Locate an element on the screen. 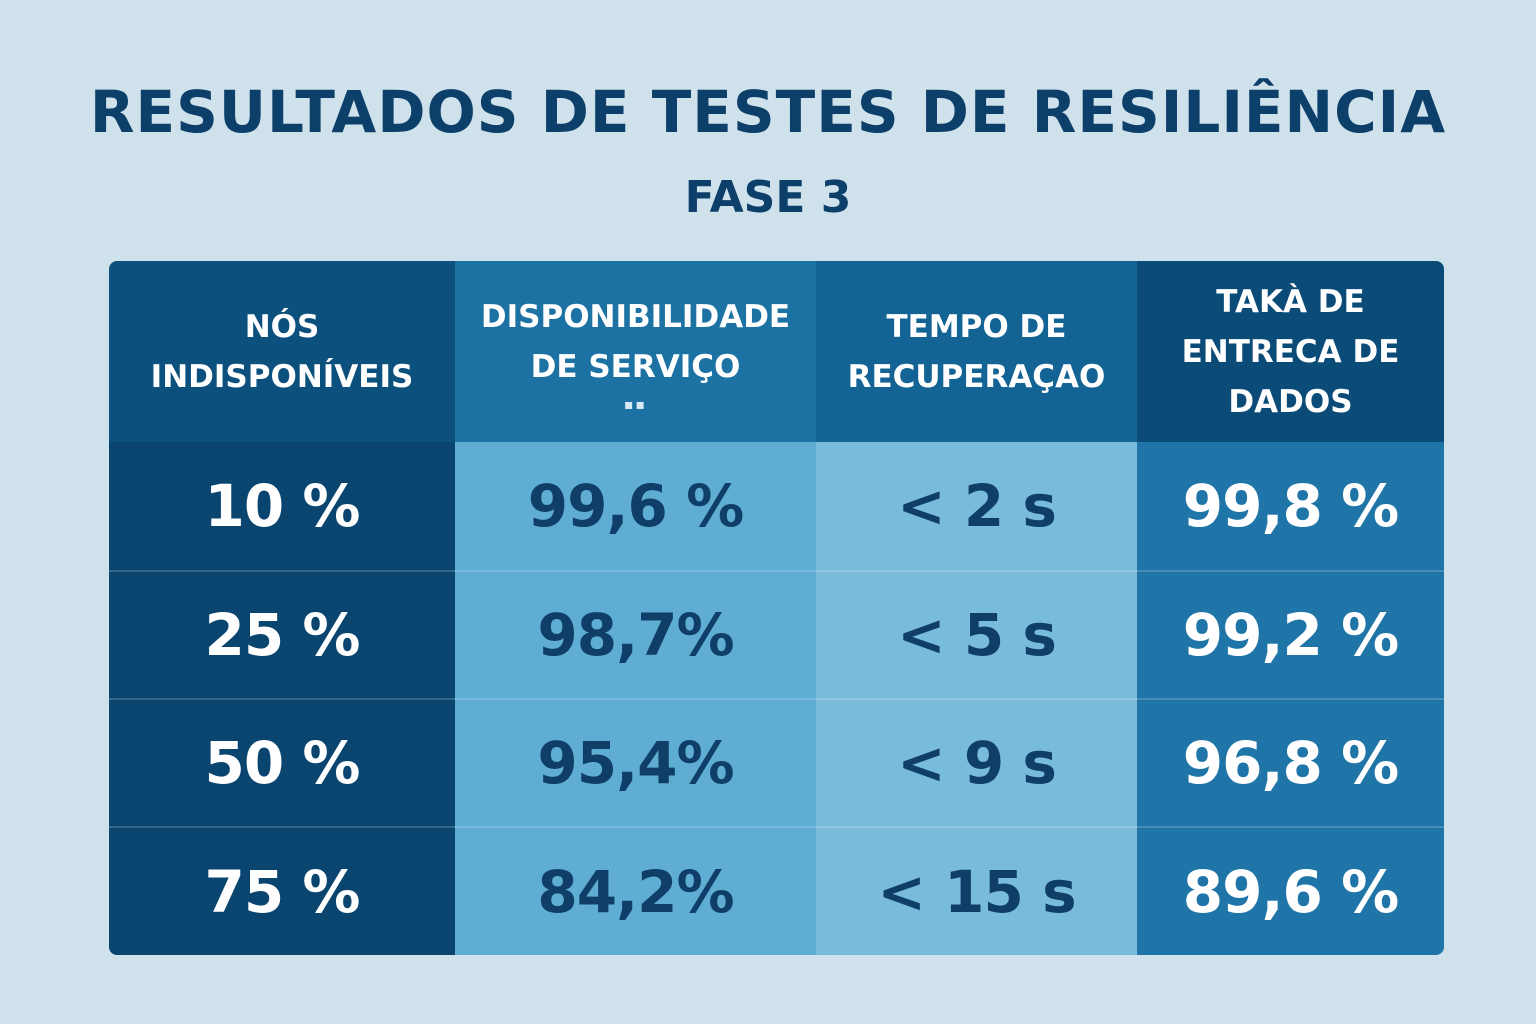 Image resolution: width=1536 pixels, height=1024 pixels. table-cell: 95,4% is located at coordinates (635, 762).